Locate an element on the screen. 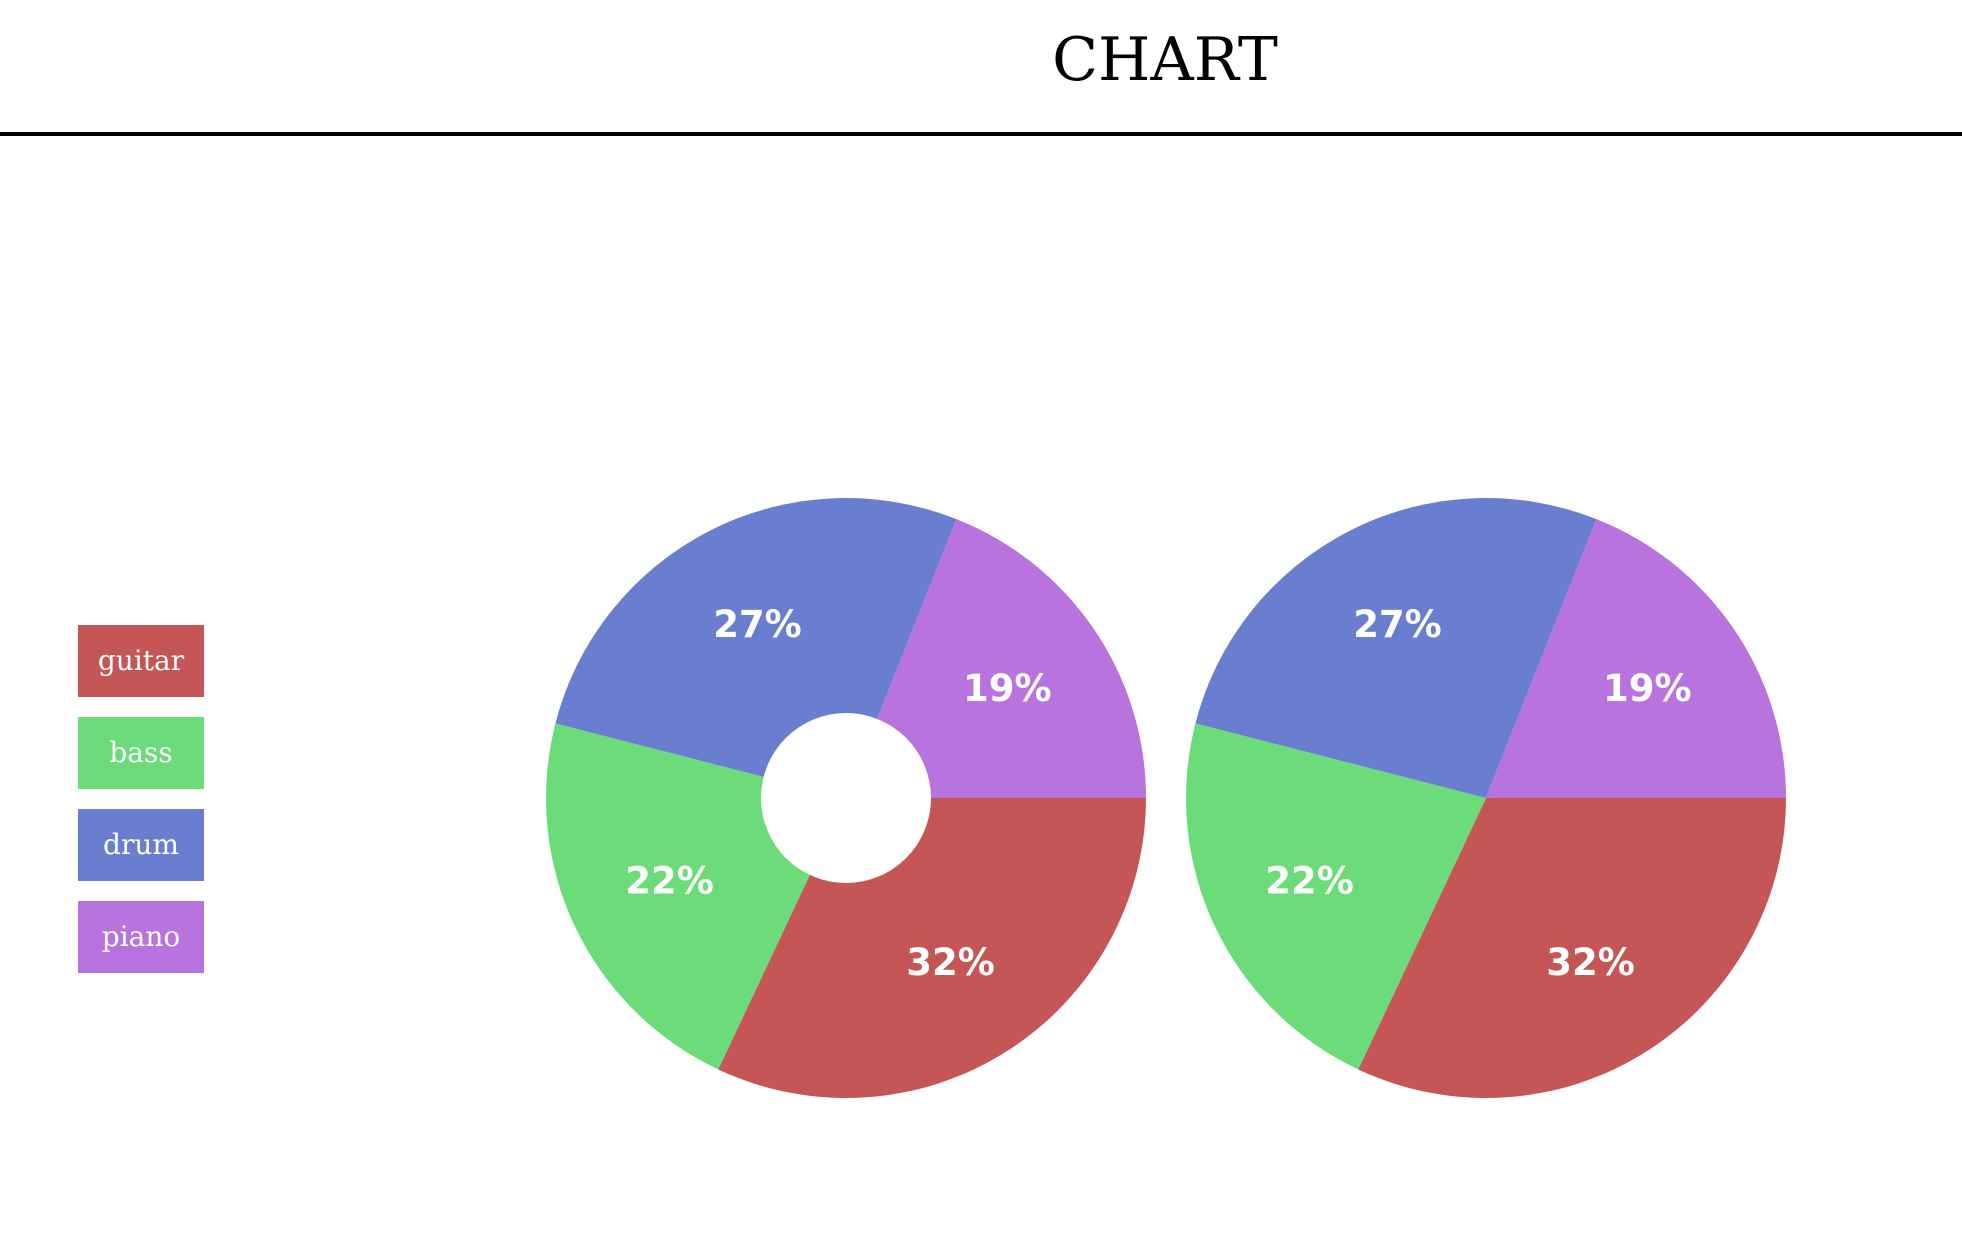 Image resolution: width=1962 pixels, height=1240 pixels. legend-item-drum: drum is located at coordinates (141, 845).